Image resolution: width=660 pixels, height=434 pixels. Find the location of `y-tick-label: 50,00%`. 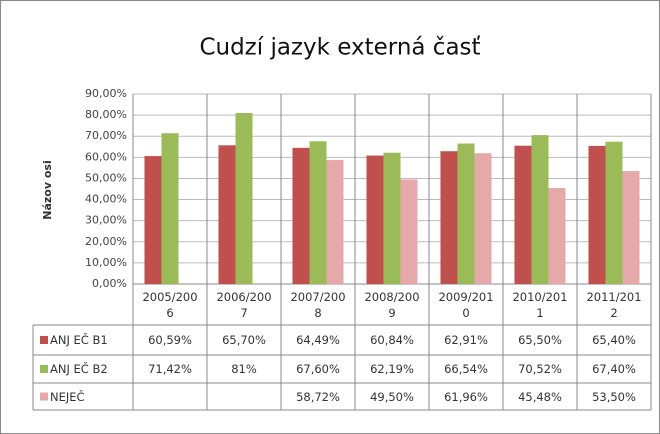

y-tick-label: 50,00% is located at coordinates (106, 177).